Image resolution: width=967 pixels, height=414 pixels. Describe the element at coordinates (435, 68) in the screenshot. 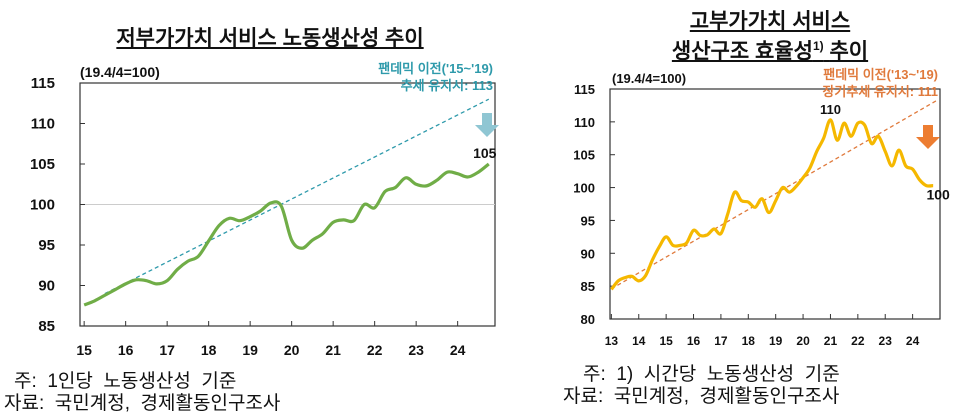

I see `chart0-trend-annotation-line1: 팬데믹 이전('15~'19)` at that location.